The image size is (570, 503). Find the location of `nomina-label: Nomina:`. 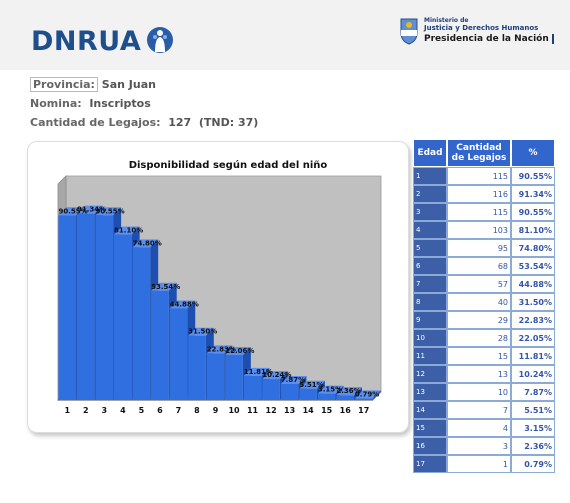

nomina-label: Nomina: is located at coordinates (56, 103).